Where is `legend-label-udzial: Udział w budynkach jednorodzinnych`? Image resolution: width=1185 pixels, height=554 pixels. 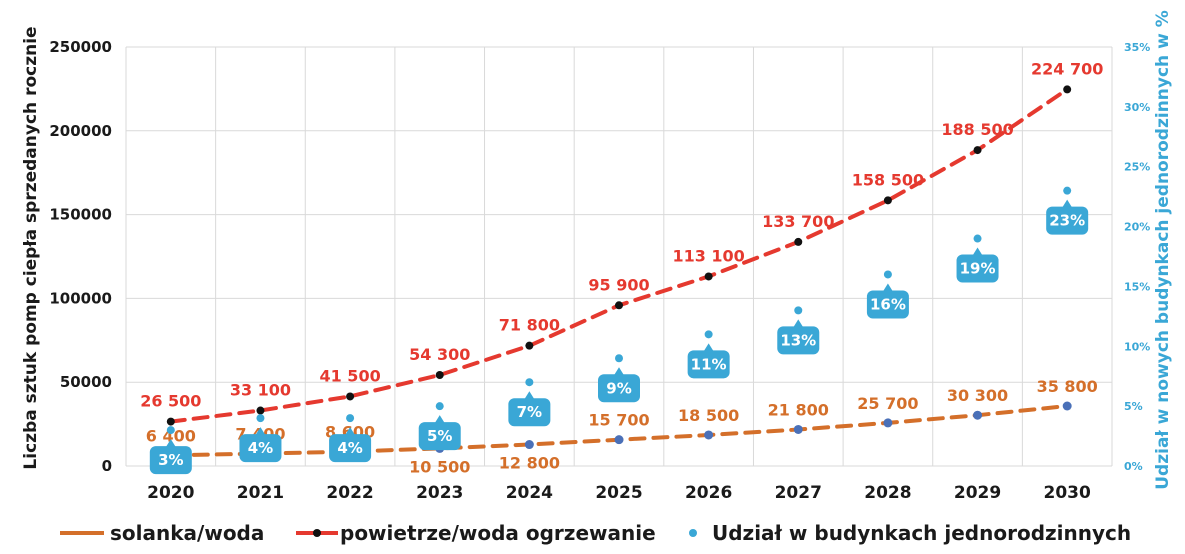 legend-label-udzial: Udział w budynkach jednorodzinnych is located at coordinates (921, 533).